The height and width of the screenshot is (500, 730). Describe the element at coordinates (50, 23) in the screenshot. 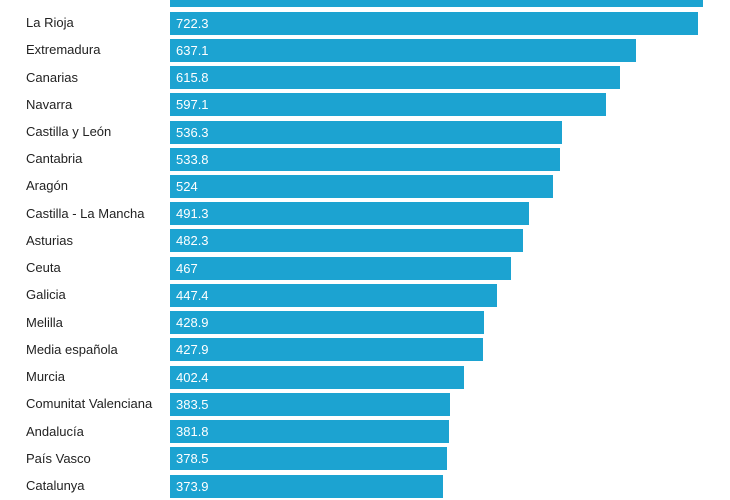

I see `category-label: La Rioja` at that location.